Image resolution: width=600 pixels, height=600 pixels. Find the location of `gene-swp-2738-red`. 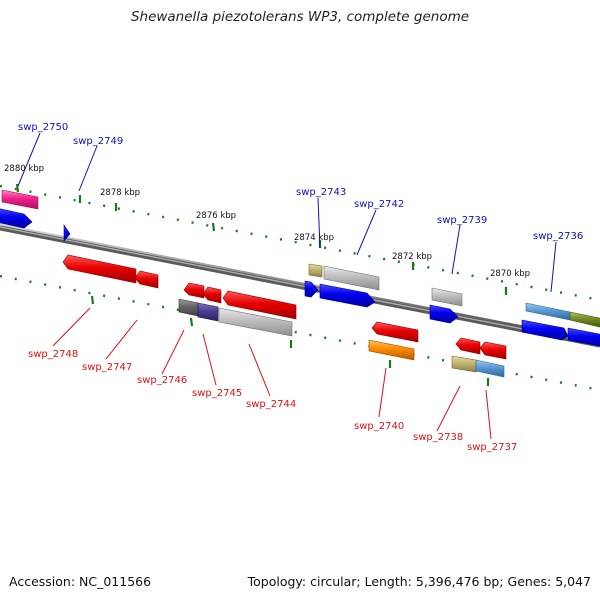

gene-swp-2738-red is located at coordinates (468, 346).